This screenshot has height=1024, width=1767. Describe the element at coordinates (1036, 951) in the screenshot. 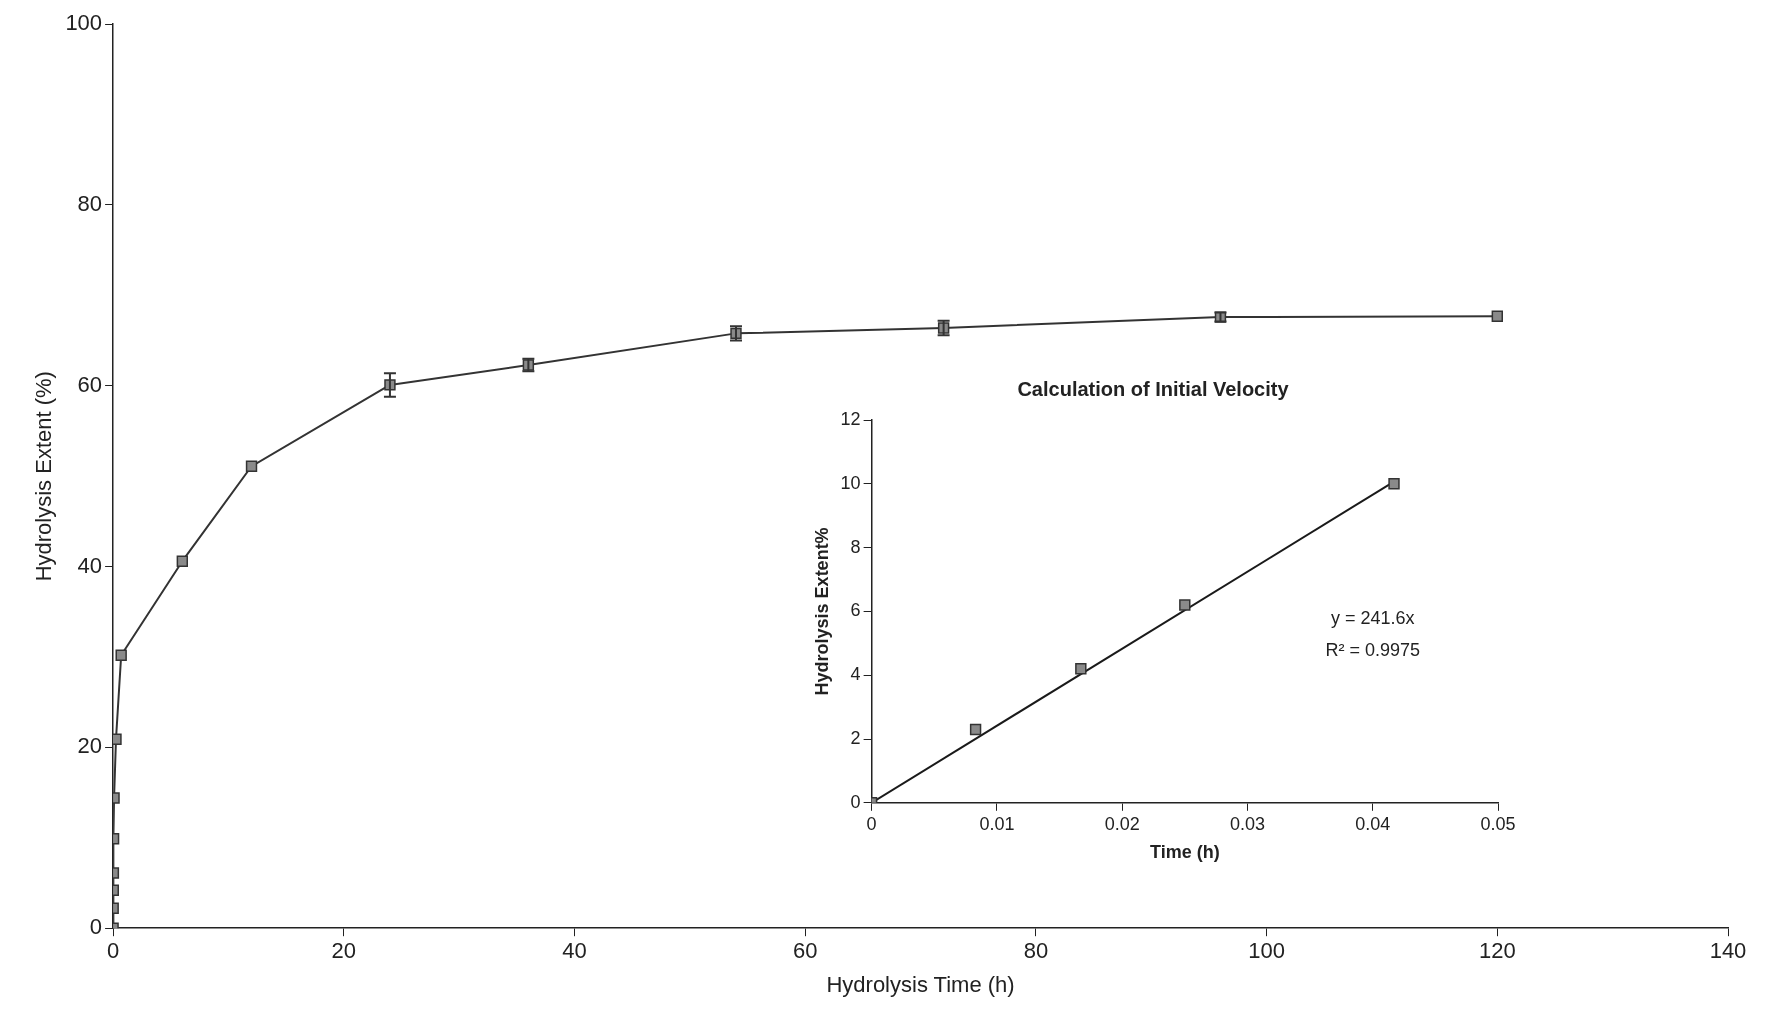

I see `x-tick-label: 80` at that location.